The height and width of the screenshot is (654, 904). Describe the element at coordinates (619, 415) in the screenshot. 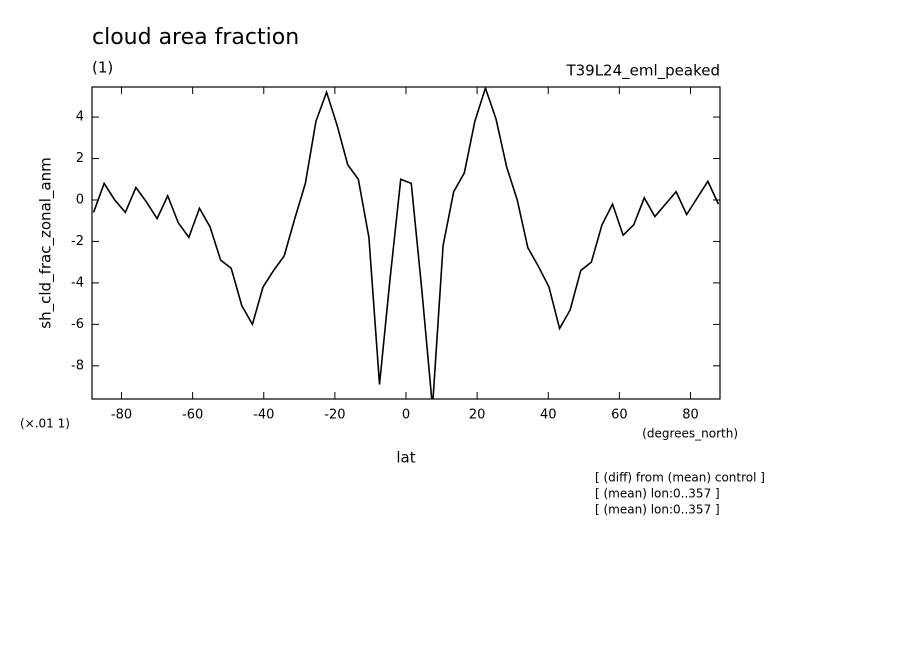

I see `x-tick-label: 60` at that location.